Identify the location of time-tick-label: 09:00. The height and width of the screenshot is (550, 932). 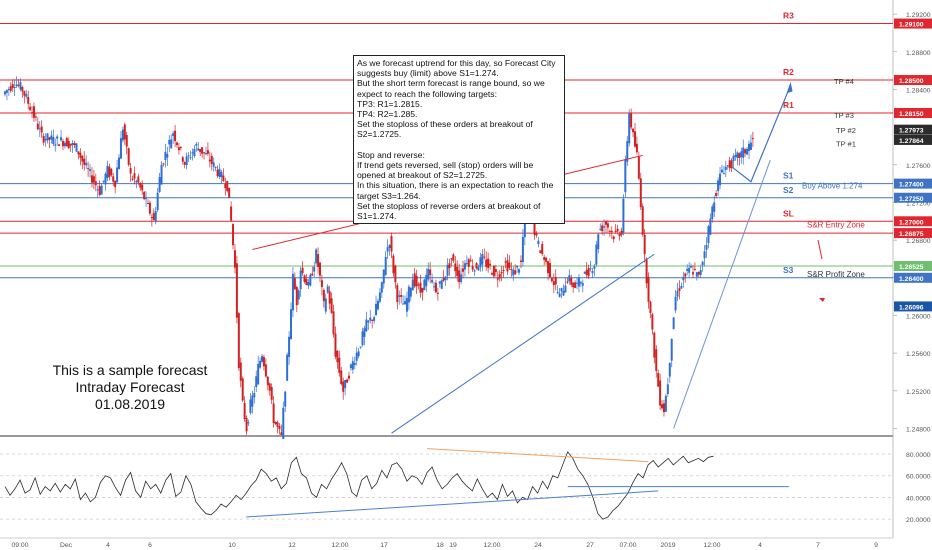
(19, 545).